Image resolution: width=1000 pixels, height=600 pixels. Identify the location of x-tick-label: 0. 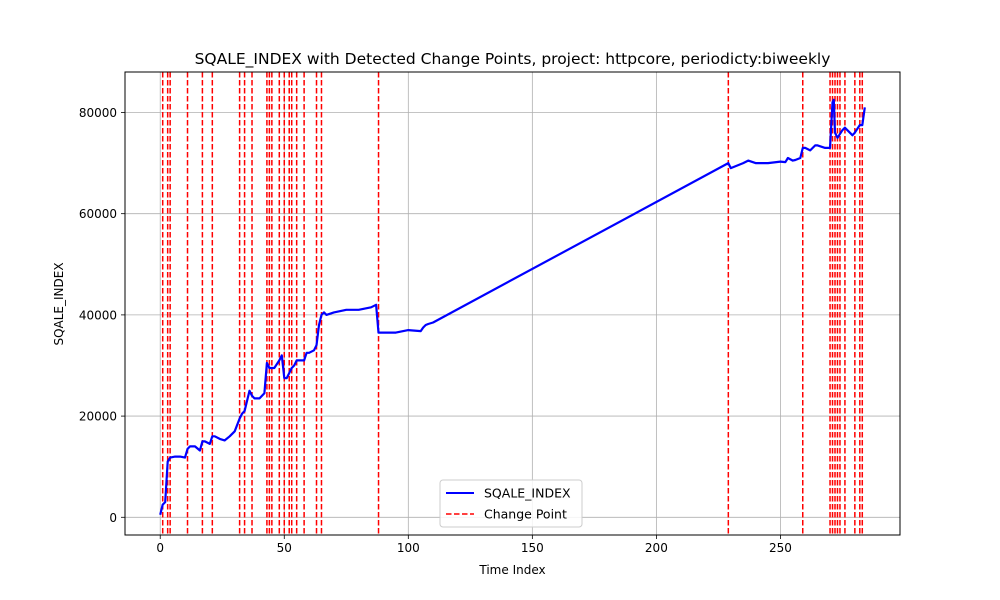
(160, 548).